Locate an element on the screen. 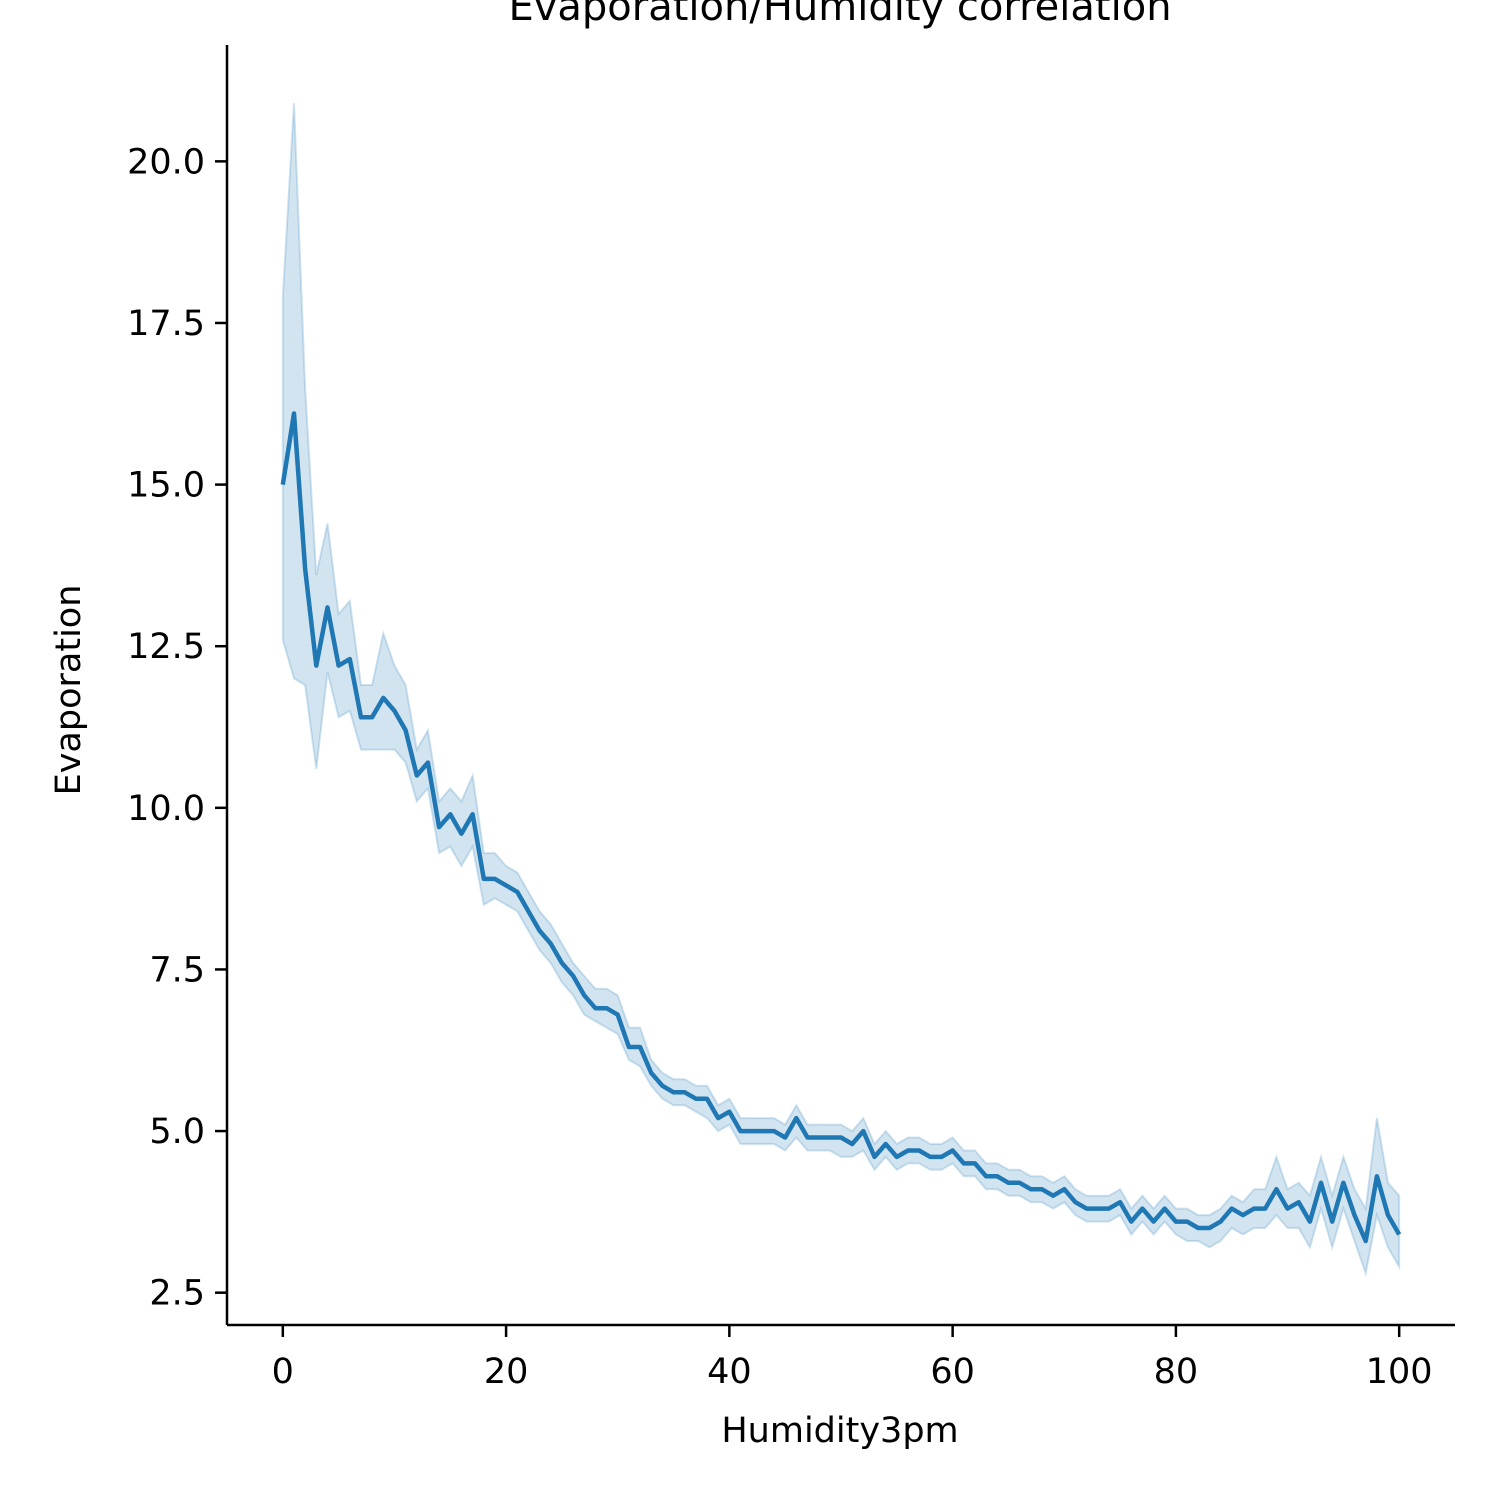 This screenshot has height=1500, width=1500. y-tick-label: 12.5 is located at coordinates (166, 647).